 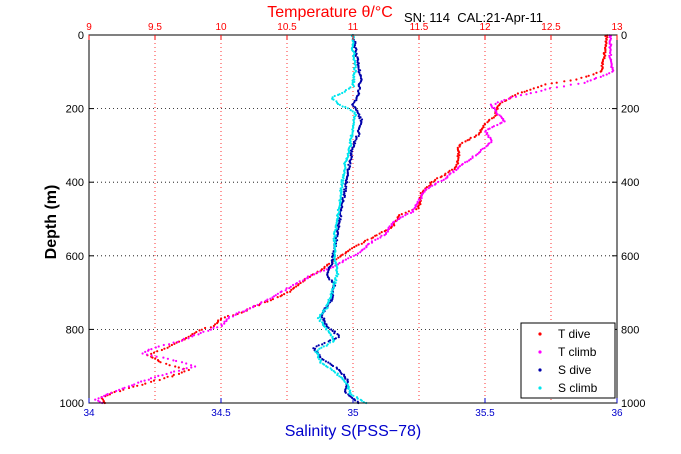 I want to click on y-tick-label-right: 200, so click(x=630, y=110).